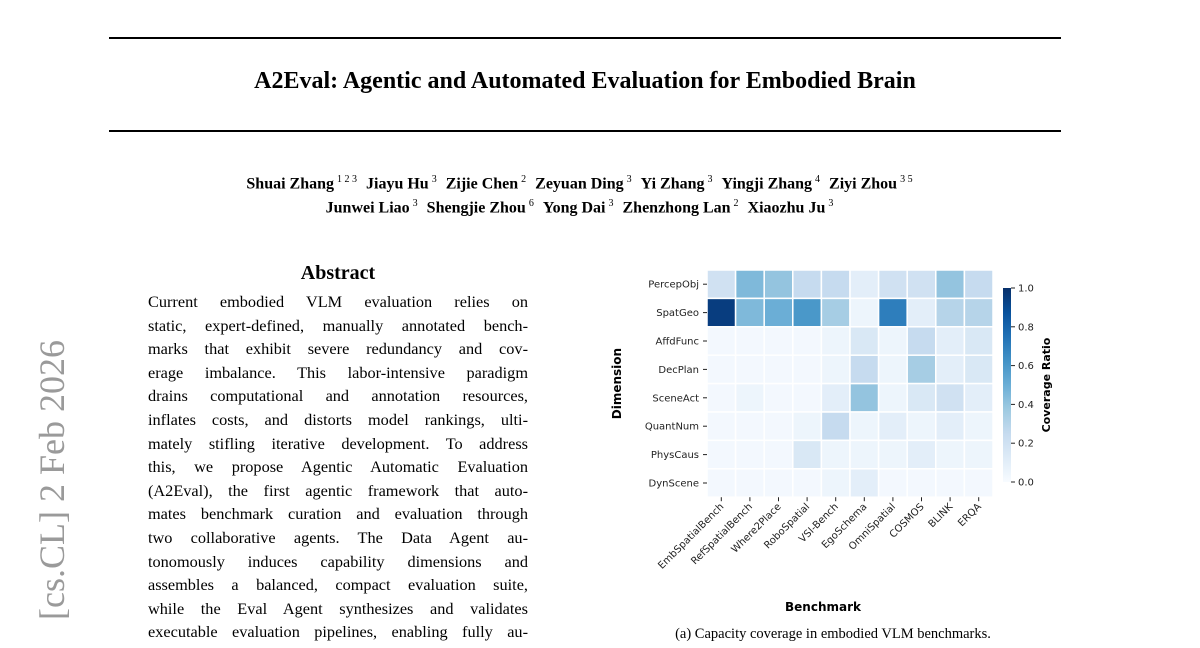 Image resolution: width=1200 pixels, height=648 pixels. What do you see at coordinates (906, 179) in the screenshot?
I see `author-affiliation: 3 5` at bounding box center [906, 179].